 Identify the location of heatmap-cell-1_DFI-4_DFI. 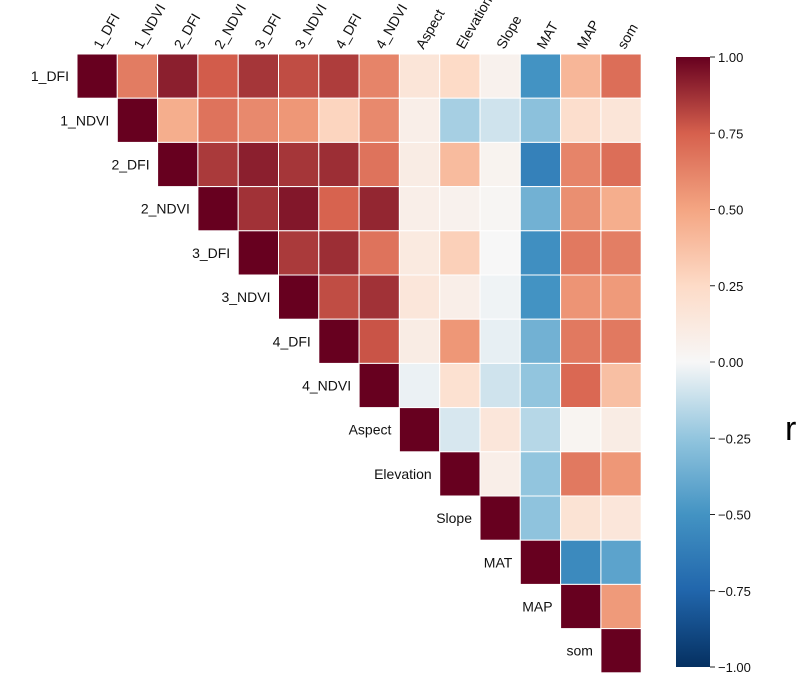
(339, 76).